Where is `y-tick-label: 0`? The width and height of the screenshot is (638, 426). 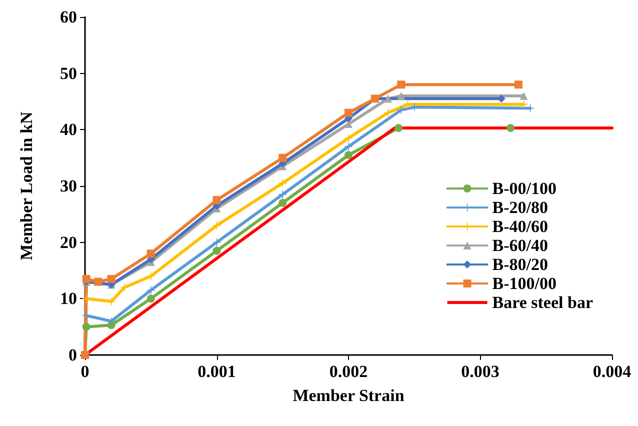 y-tick-label: 0 is located at coordinates (72, 355).